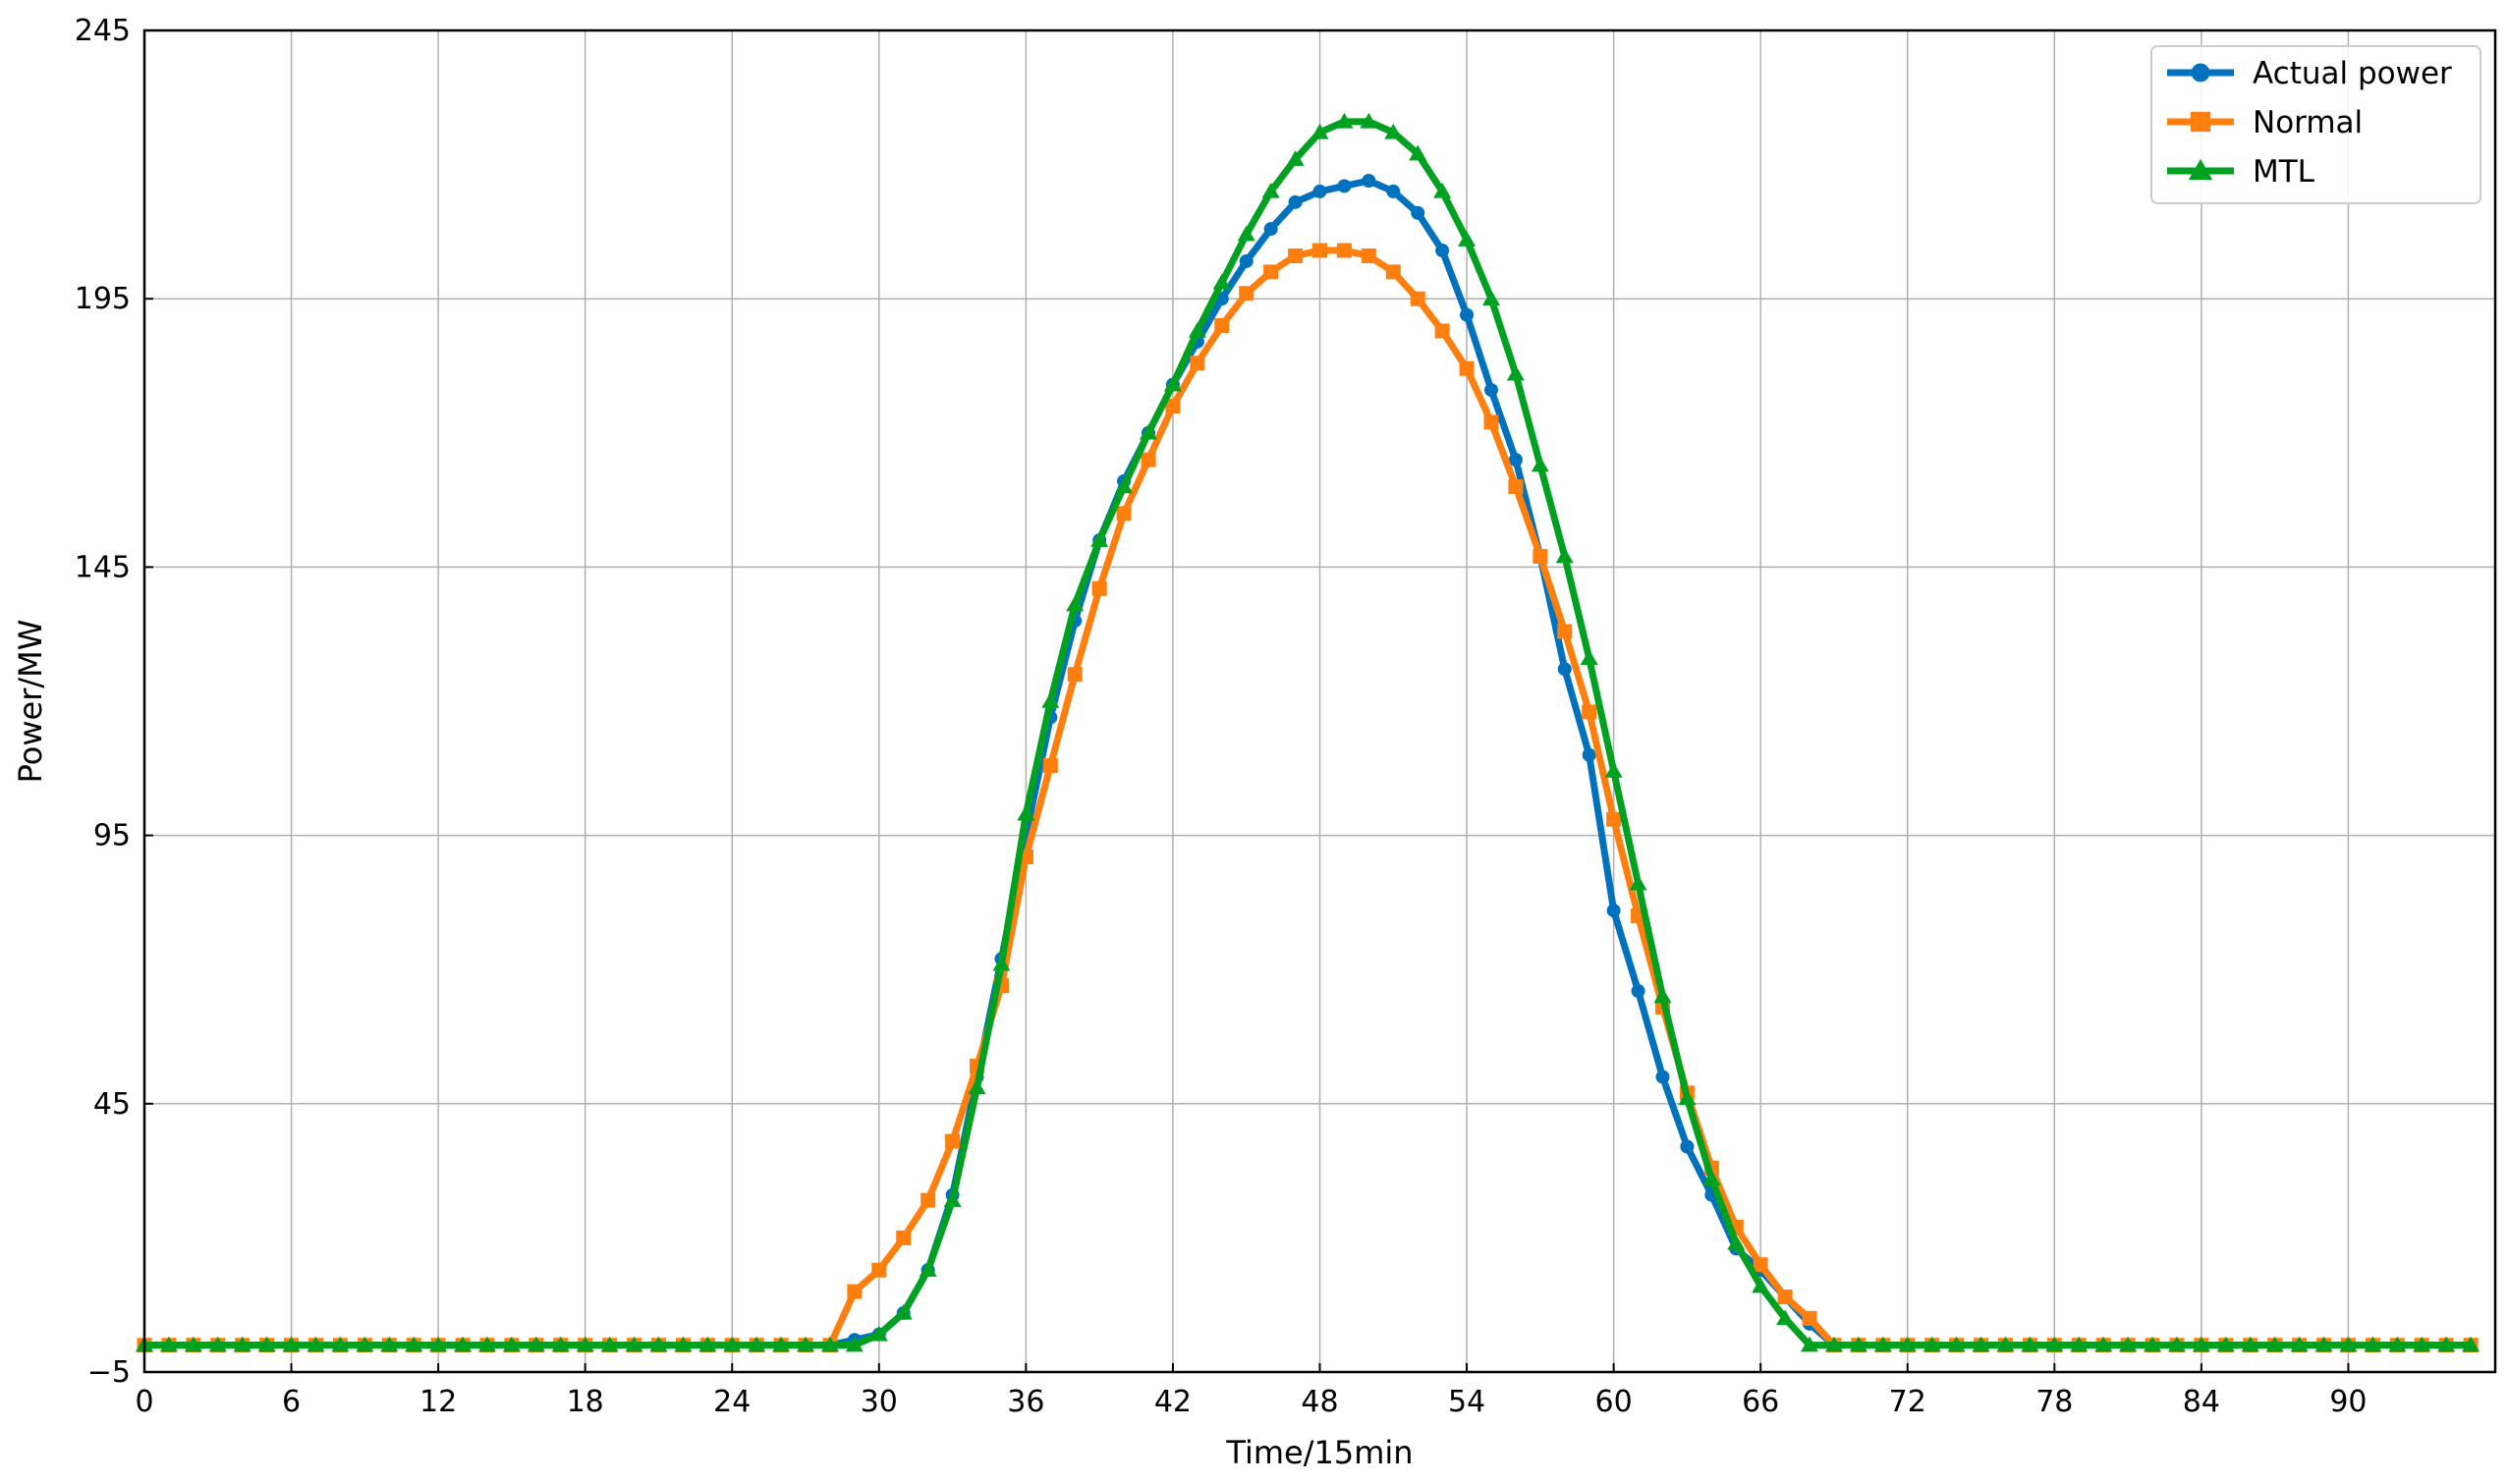 The height and width of the screenshot is (1484, 2508). I want to click on x-tick-label: 42, so click(1173, 1402).